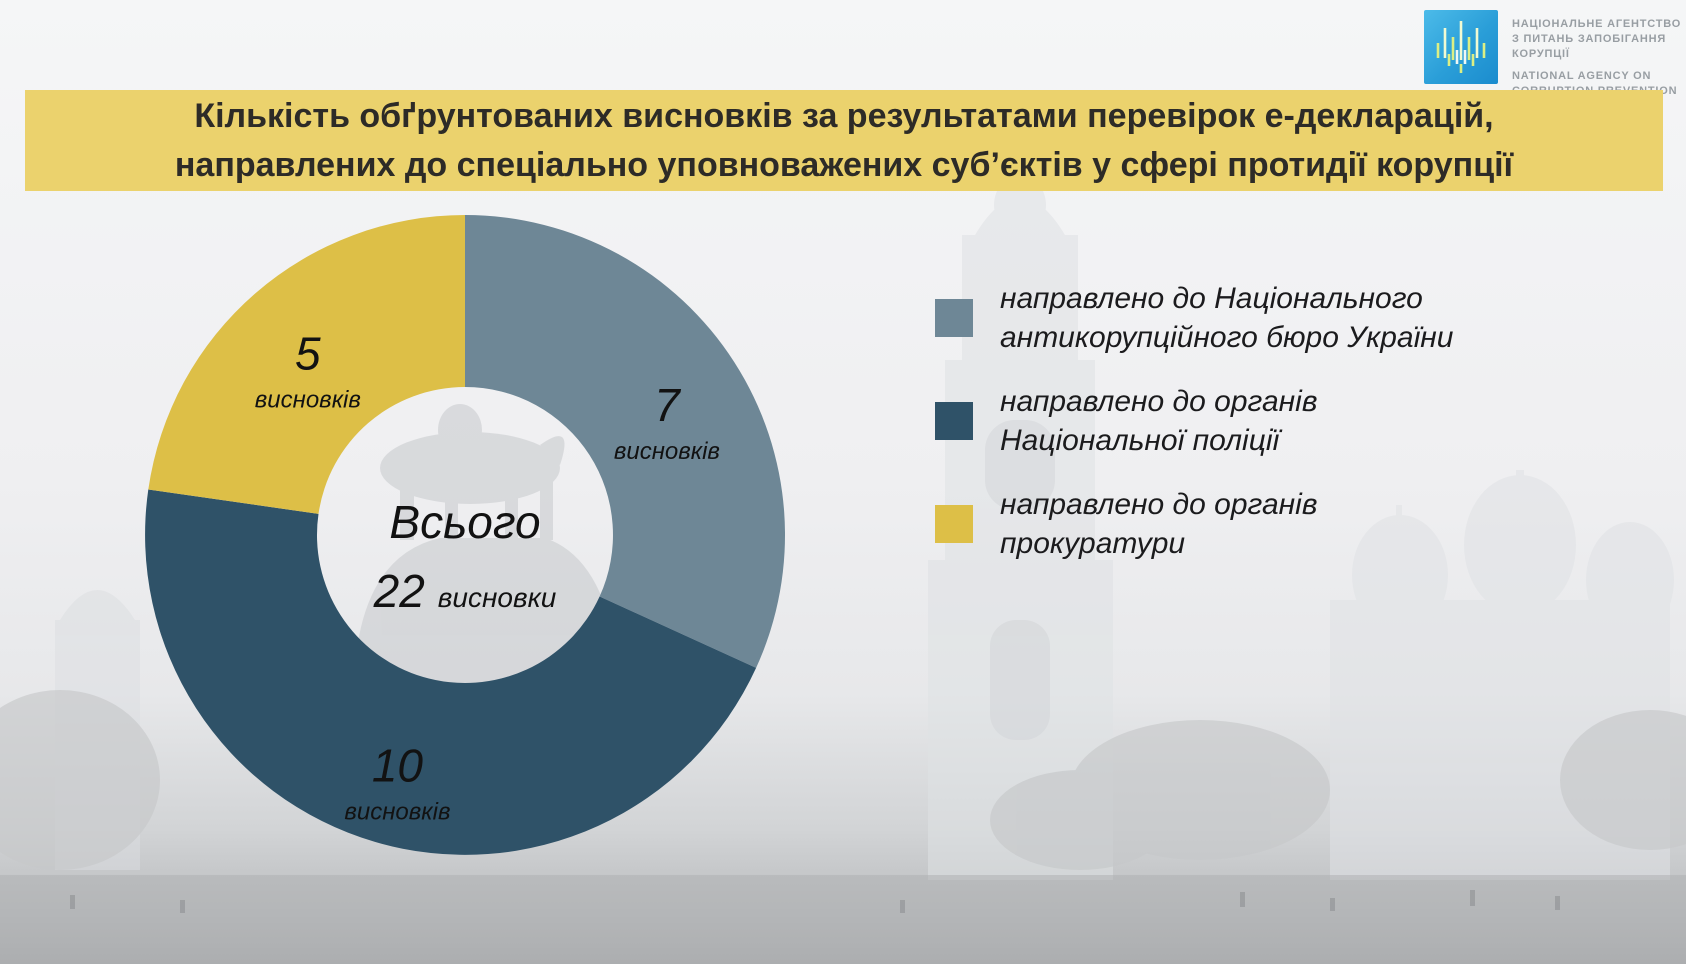 The width and height of the screenshot is (1686, 964). I want to click on slice-unit-1: висновків, so click(397, 811).